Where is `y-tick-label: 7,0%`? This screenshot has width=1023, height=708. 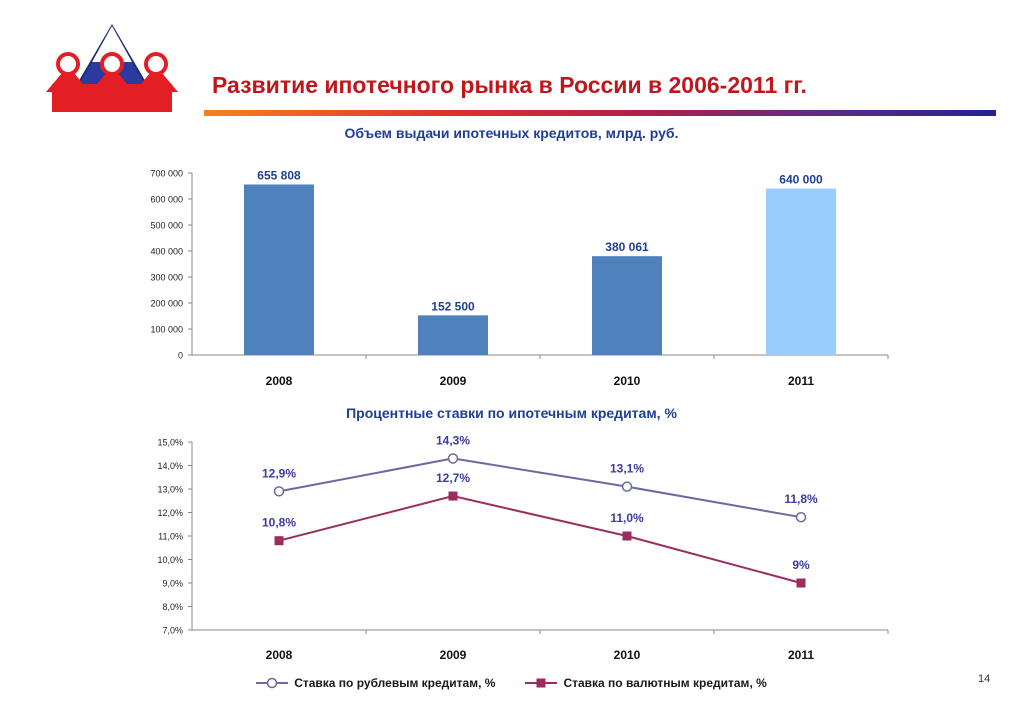 y-tick-label: 7,0% is located at coordinates (172, 631).